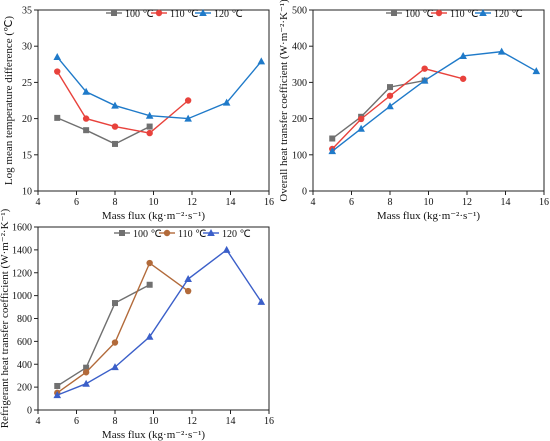 The image size is (550, 441). What do you see at coordinates (22, 228) in the screenshot?
I see `y-tick-label: 1600` at bounding box center [22, 228].